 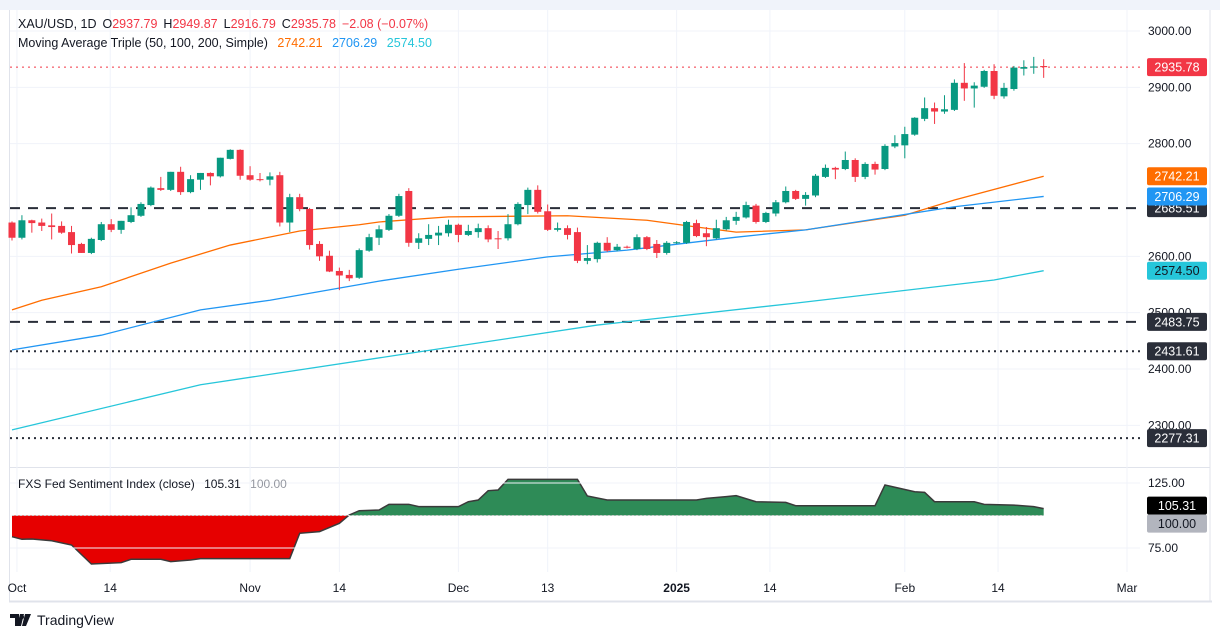 What do you see at coordinates (268, 484) in the screenshot?
I see `sentiment-baseline: 100.00` at bounding box center [268, 484].